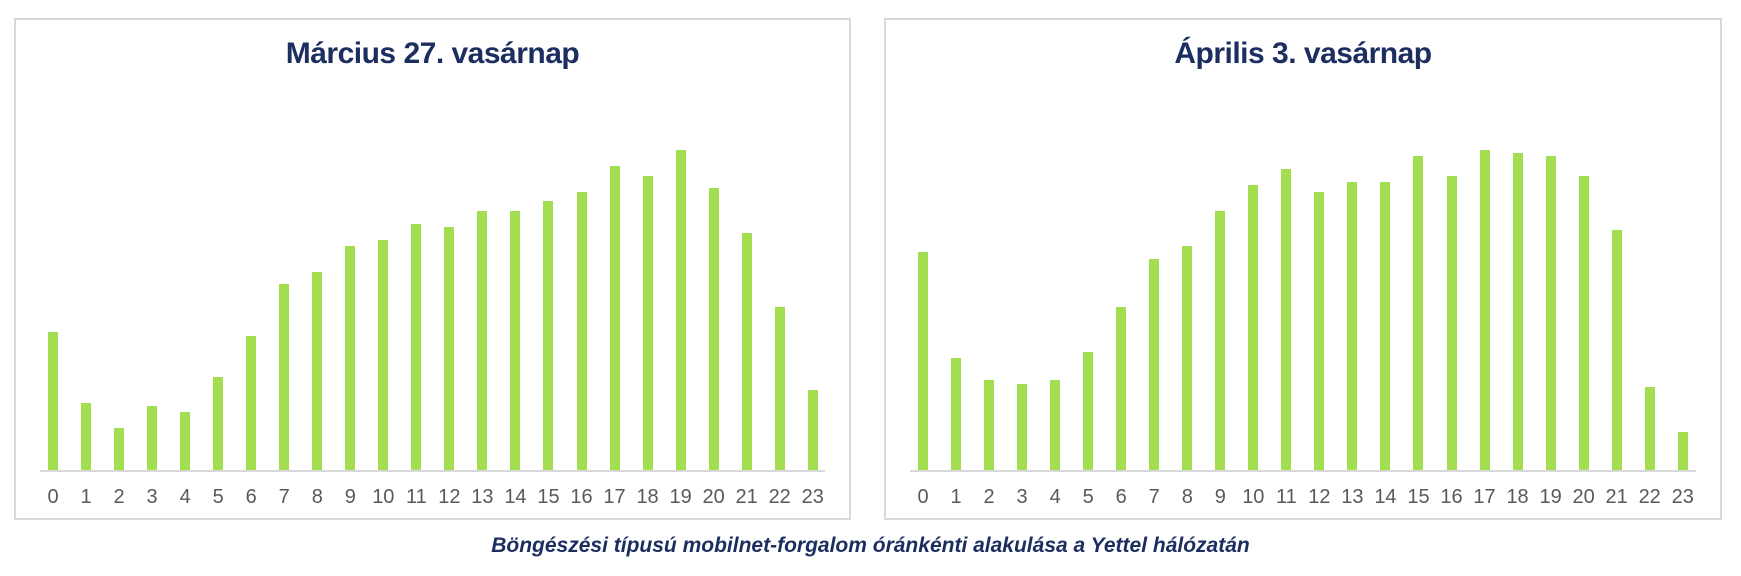 The width and height of the screenshot is (1741, 576). Describe the element at coordinates (119, 497) in the screenshot. I see `x-axis-label-2: 2` at that location.